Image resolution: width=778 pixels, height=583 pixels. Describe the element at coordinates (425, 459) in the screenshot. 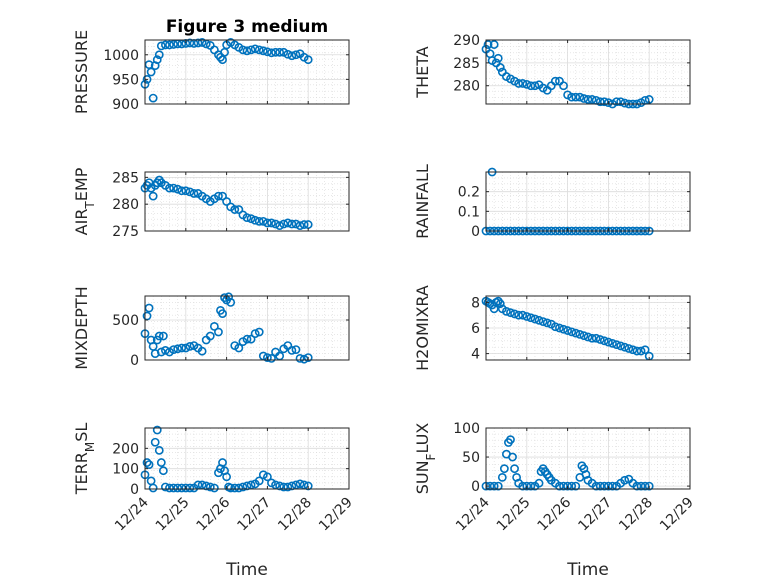

I see `y-axis-label: SUNFLUX` at that location.